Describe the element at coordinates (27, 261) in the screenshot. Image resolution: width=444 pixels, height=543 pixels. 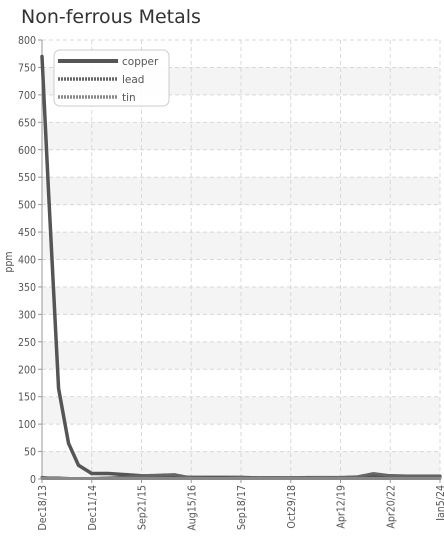
I see `y-tick-label: 400` at that location.